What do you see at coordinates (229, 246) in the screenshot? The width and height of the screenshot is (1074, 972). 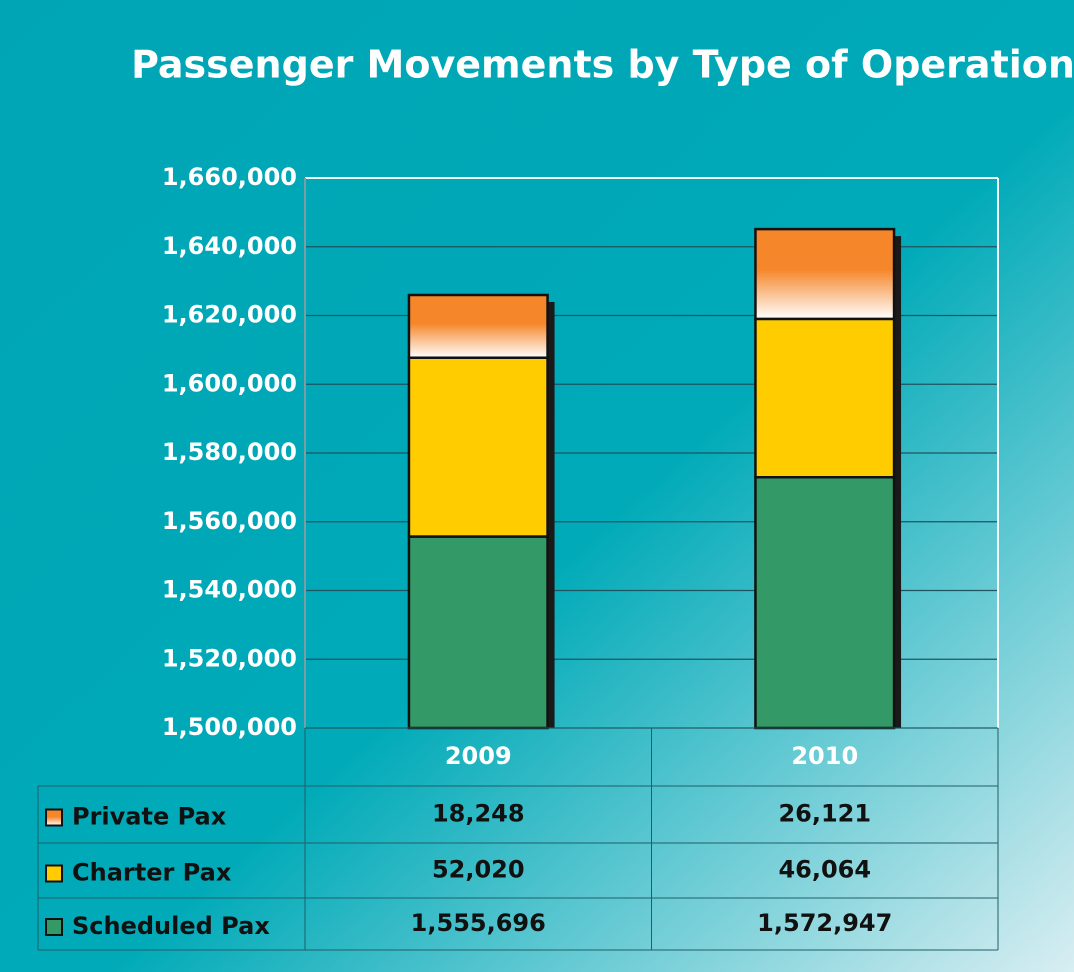 I see `y-tick-label: 1,640,000` at bounding box center [229, 246].